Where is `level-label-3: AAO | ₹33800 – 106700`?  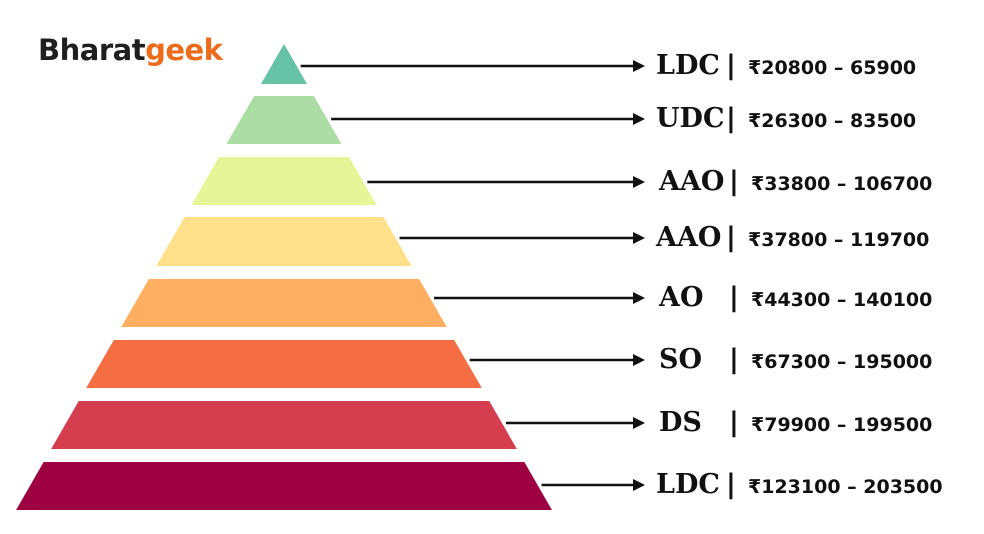
level-label-3: AAO | ₹33800 – 106700 is located at coordinates (795, 182).